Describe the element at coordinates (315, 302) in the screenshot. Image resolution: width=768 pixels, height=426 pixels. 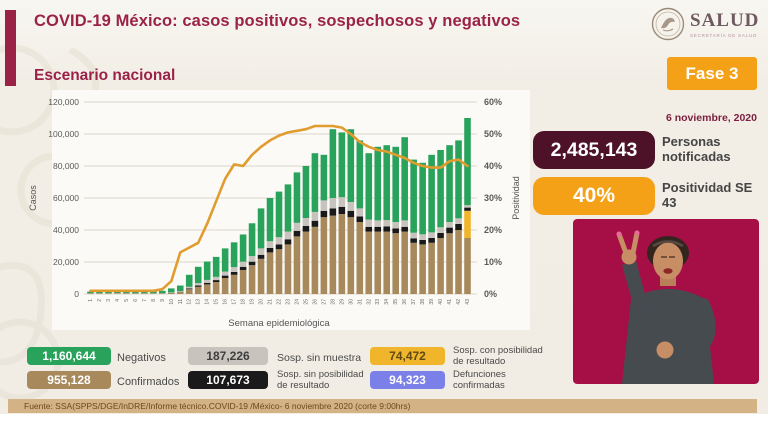
I see `svg-text: 26` at that location.